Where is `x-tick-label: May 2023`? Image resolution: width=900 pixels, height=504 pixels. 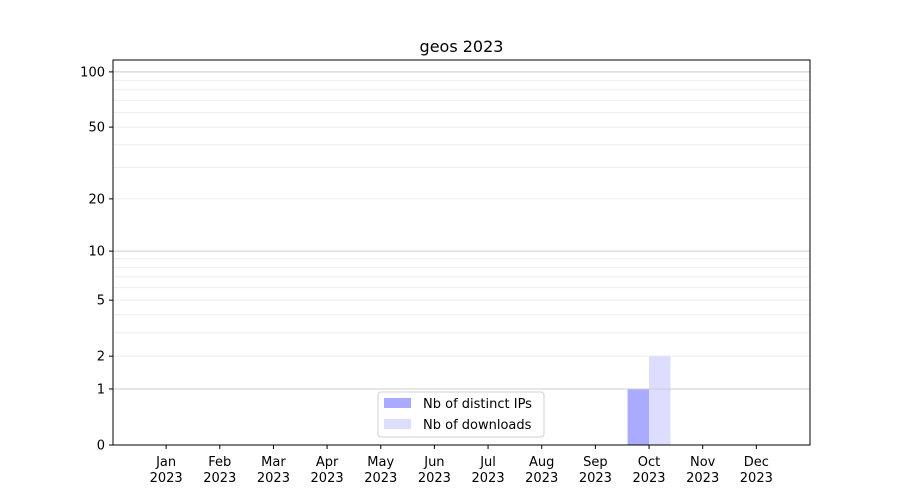 x-tick-label: May 2023 is located at coordinates (380, 470).